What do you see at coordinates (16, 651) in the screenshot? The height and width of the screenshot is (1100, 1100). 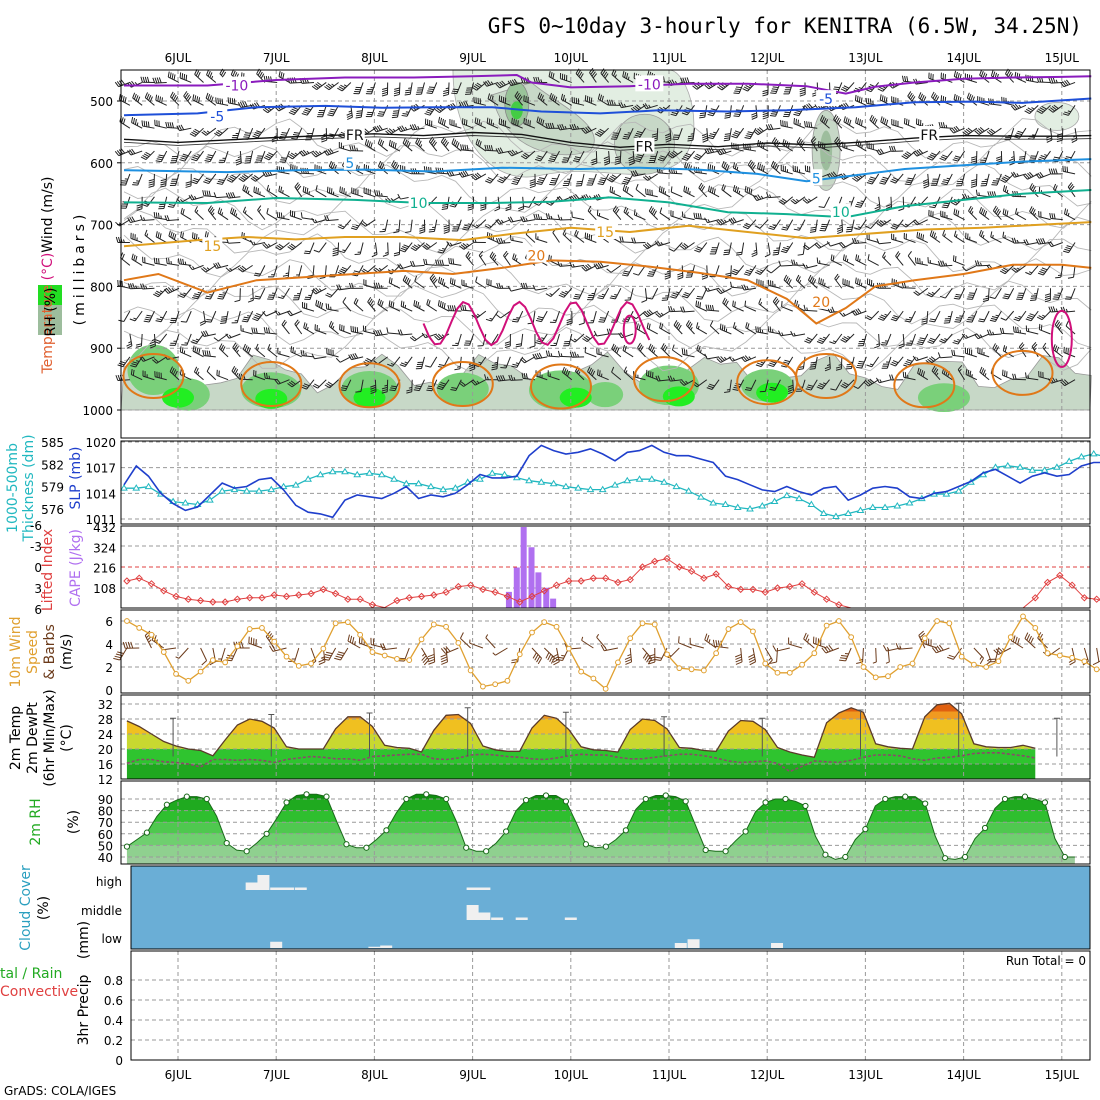 I see `wind-label: 10m Wind` at bounding box center [16, 651].